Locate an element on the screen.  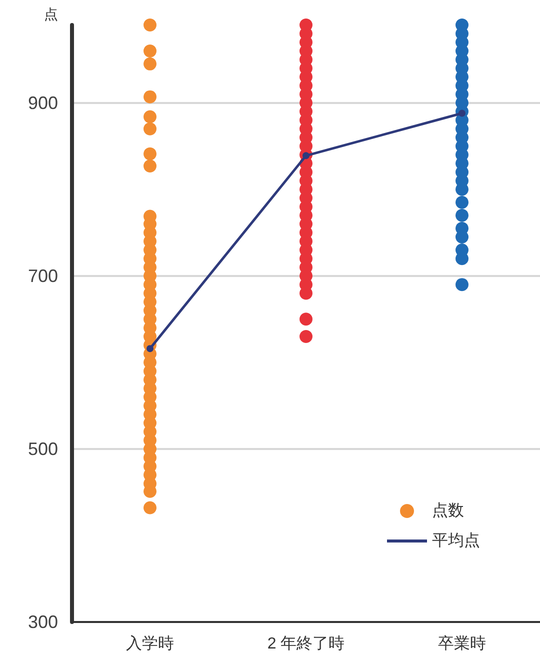
y-axis-title: 点 is located at coordinates (51, 14).